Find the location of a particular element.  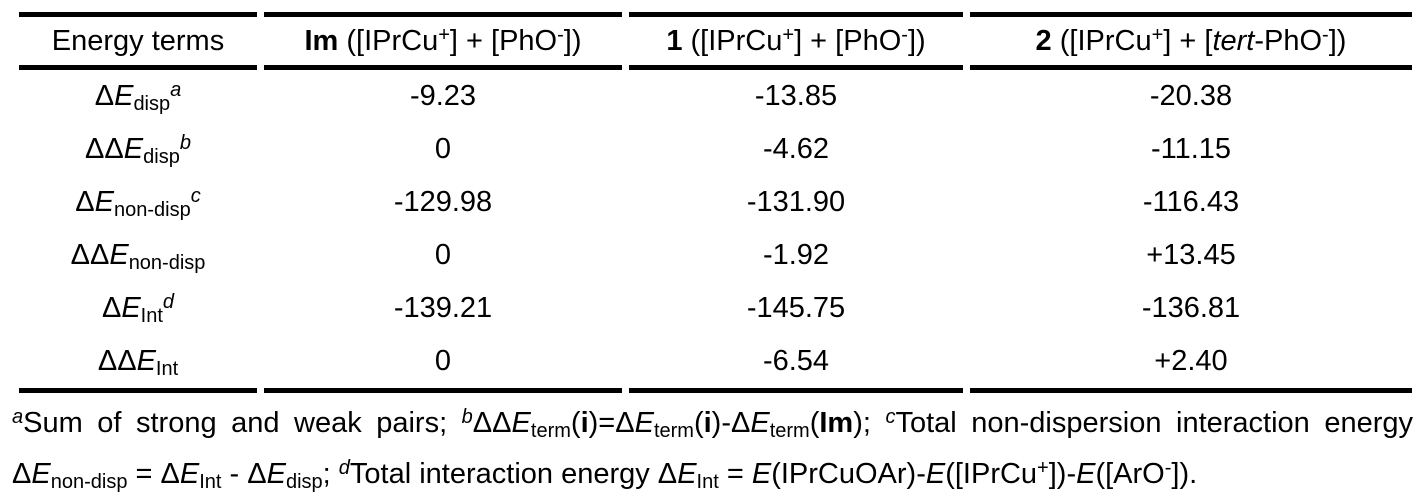

col-header-energy-terms: Energy terms is located at coordinates (138, 41).